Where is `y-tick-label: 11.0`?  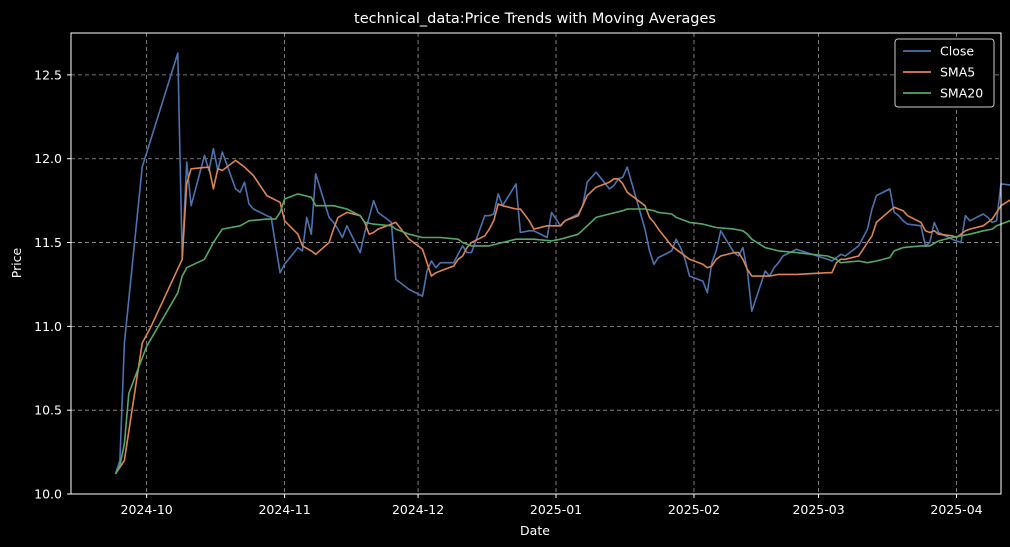 y-tick-label: 11.0 is located at coordinates (48, 326).